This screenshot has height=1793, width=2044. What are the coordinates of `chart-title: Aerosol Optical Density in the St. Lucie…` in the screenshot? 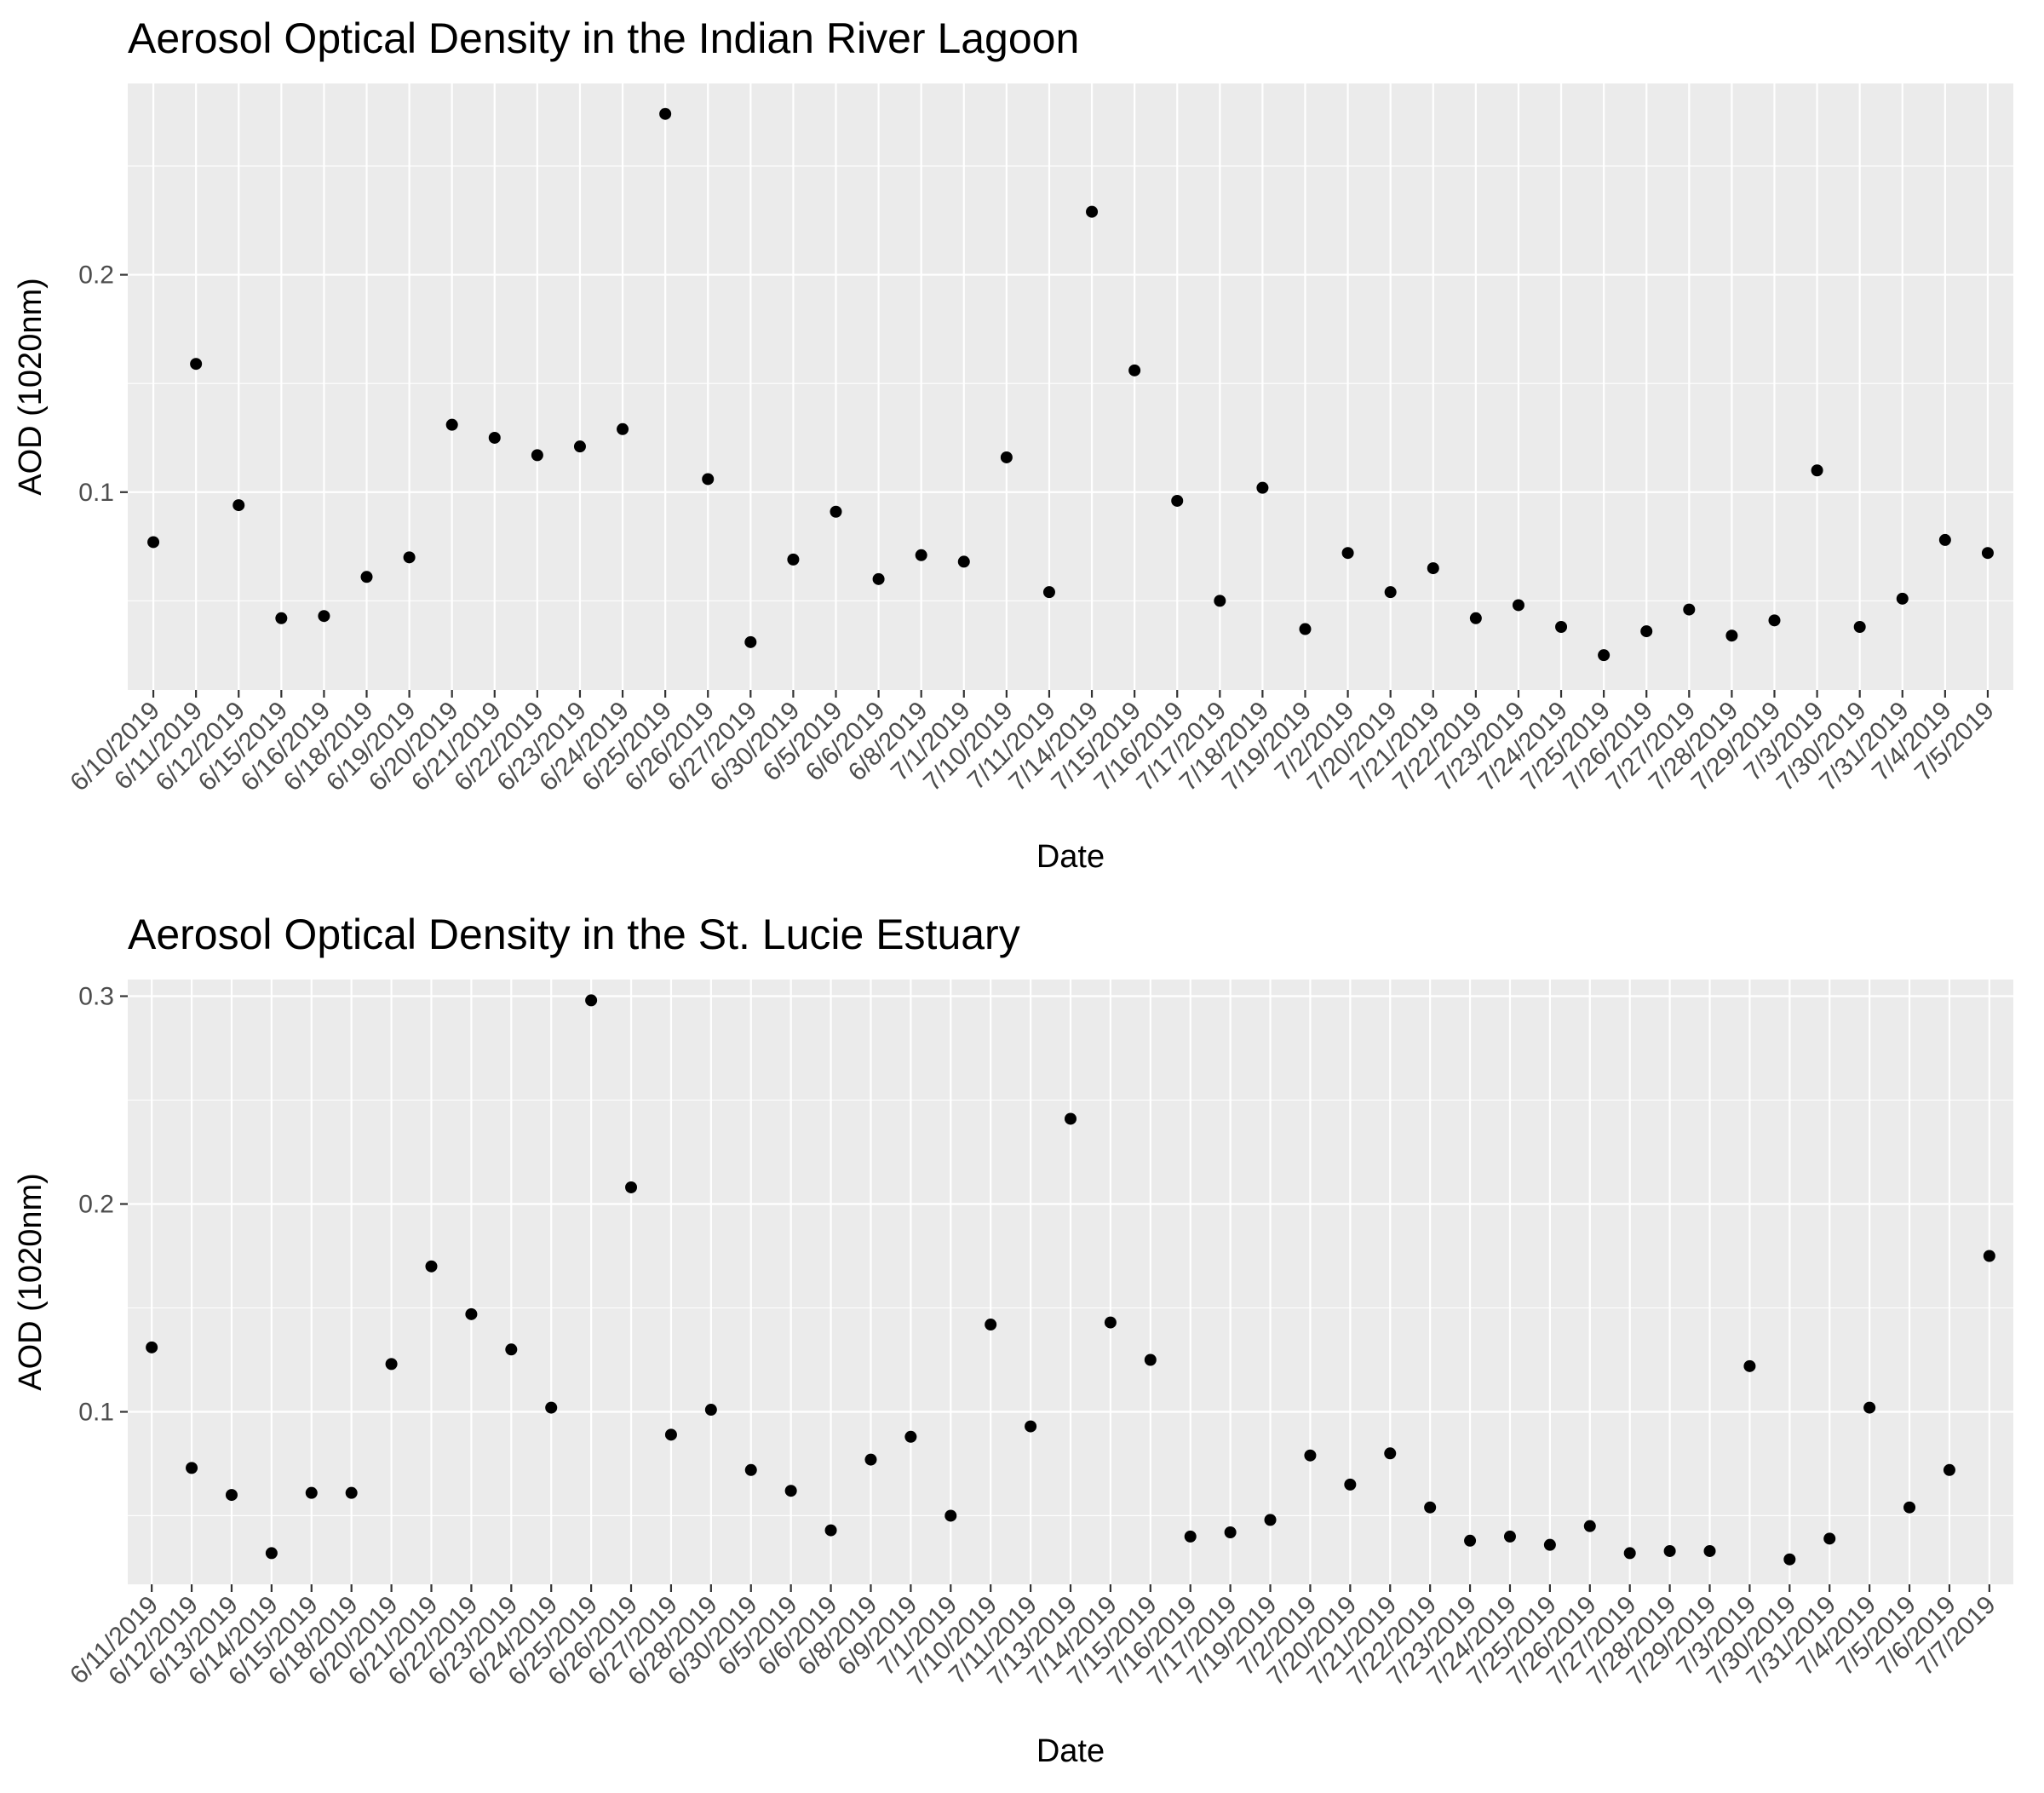 It's located at (574, 935).